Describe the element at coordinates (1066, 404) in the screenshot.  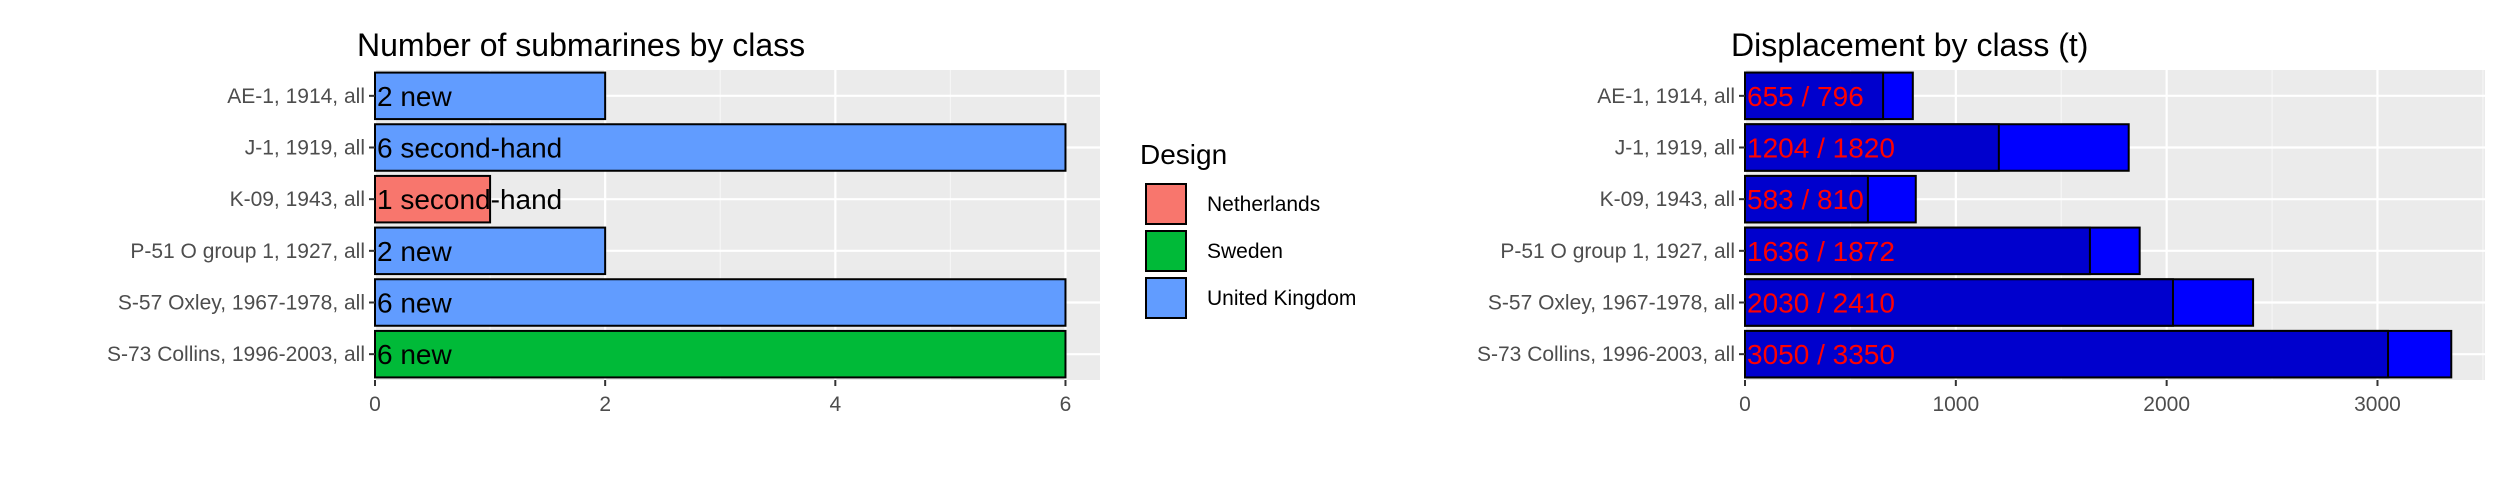
I see `x-tick-label: 6` at that location.